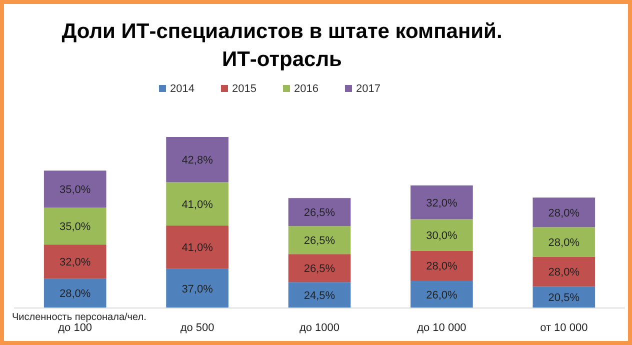 The height and width of the screenshot is (345, 632). What do you see at coordinates (79, 317) in the screenshot?
I see `x-axis-title: Численность персонала/чел.` at bounding box center [79, 317].